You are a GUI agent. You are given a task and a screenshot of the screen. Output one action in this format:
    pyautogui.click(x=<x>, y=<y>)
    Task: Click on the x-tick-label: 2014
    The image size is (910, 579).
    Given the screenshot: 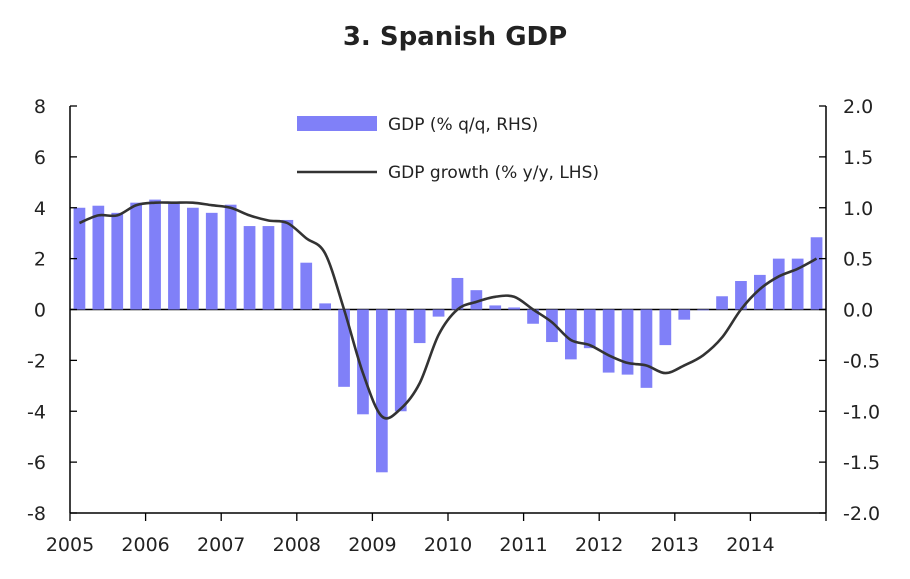 What is the action you would take?
    pyautogui.click(x=750, y=545)
    